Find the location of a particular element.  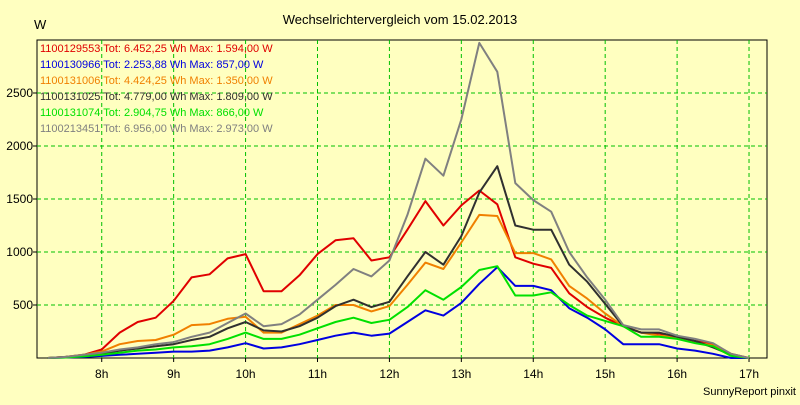

y-axis: 500 1000 1500 2000 2500 is located at coordinates (21, 199).